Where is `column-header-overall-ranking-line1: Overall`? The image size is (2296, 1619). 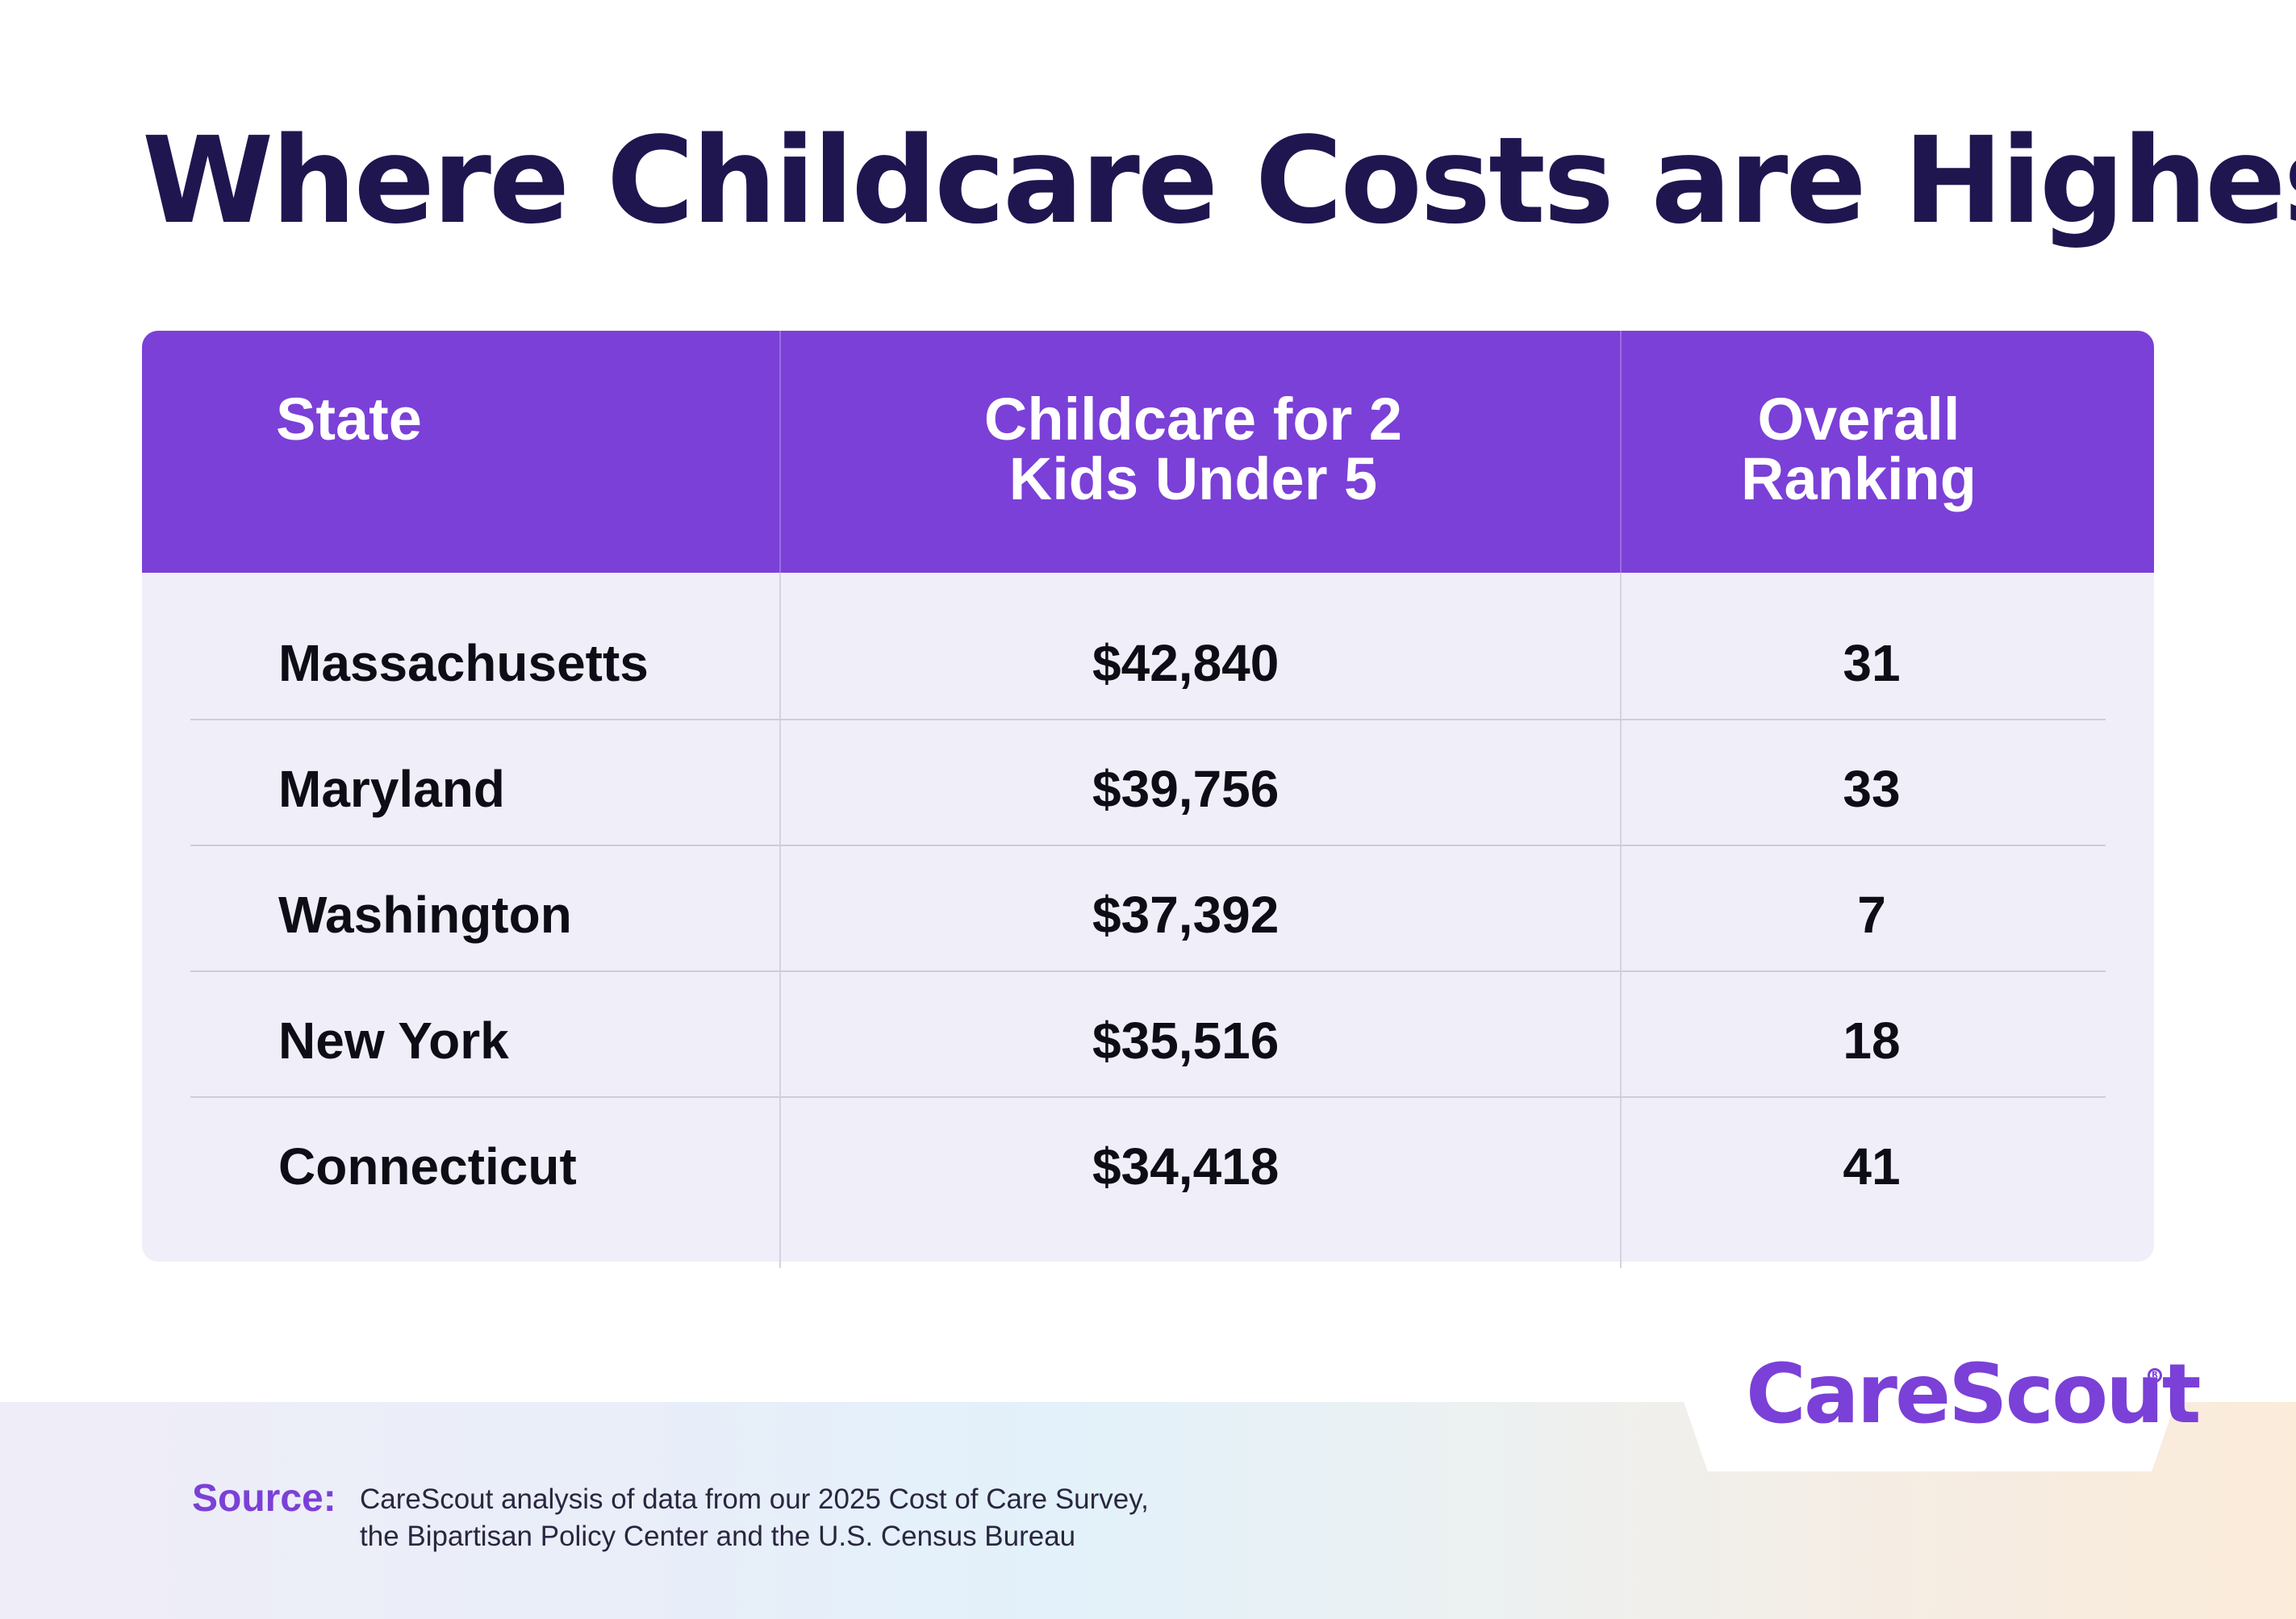 column-header-overall-ranking-line1: Overall is located at coordinates (1858, 419).